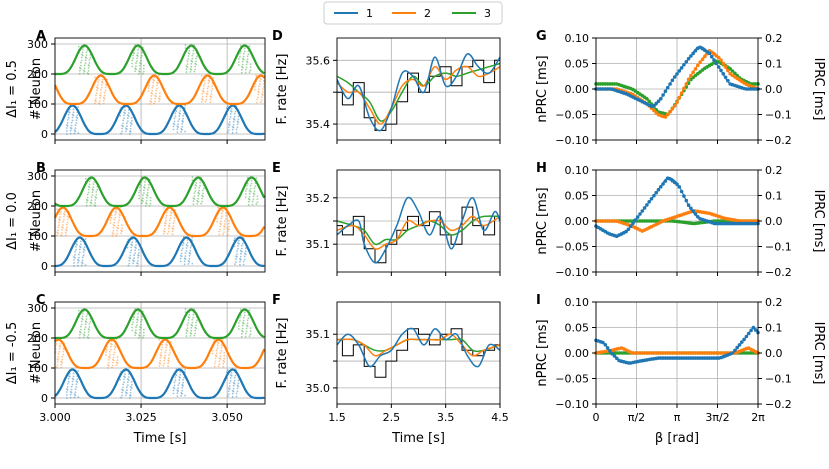  What do you see at coordinates (36, 353) in the screenshot?
I see `ylabel: # Neuron` at bounding box center [36, 353].